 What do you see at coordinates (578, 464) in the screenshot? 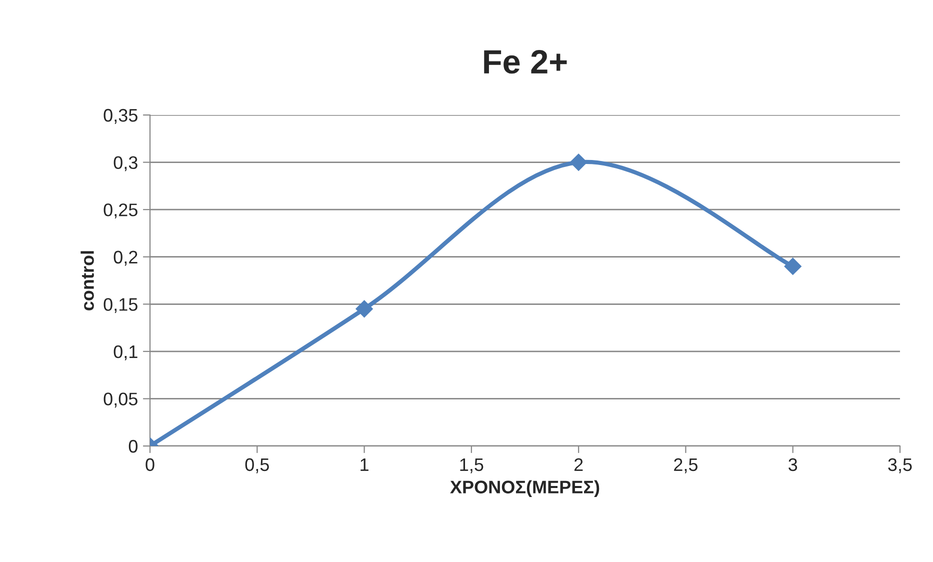
I see `x-tick-label: 2` at bounding box center [578, 464].